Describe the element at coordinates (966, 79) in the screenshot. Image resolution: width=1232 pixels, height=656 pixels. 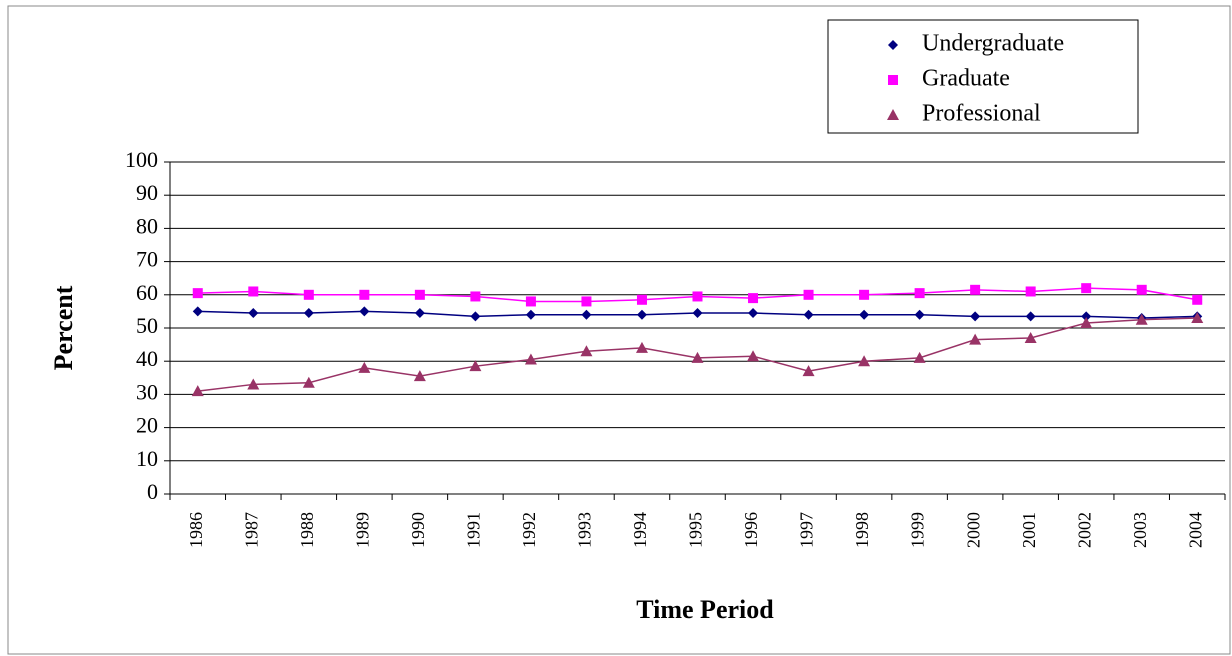
I see `legend-label: Graduate` at that location.